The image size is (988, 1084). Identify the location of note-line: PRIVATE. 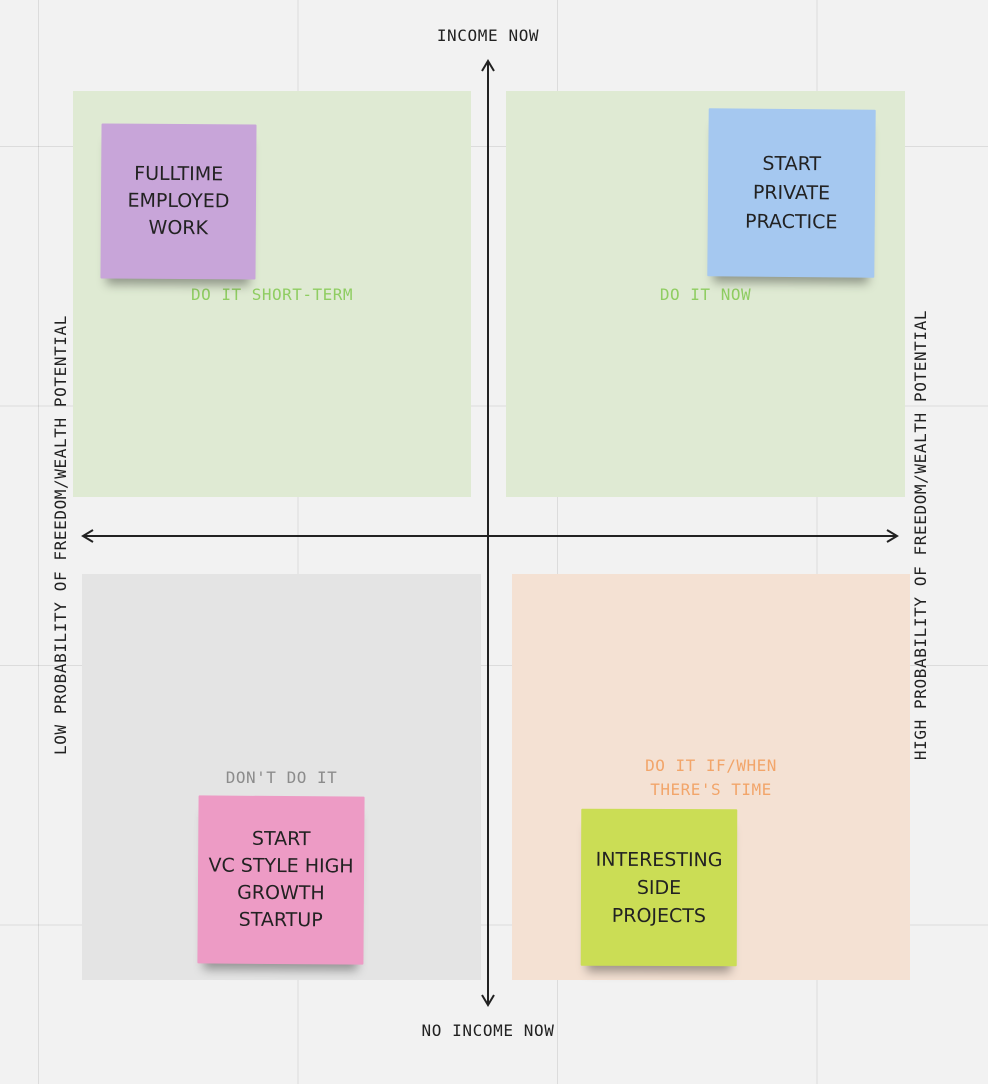
(791, 192).